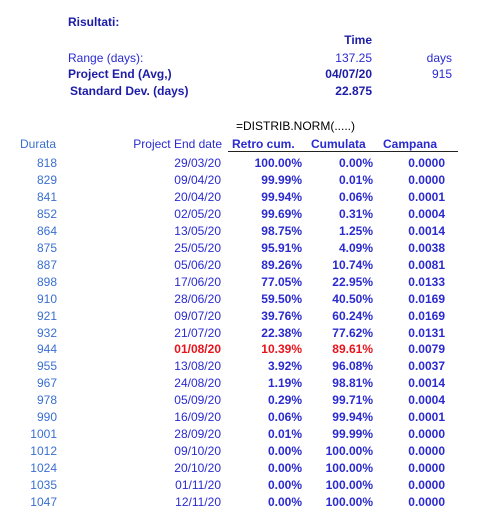  I want to click on cell: 0.01%, so click(355, 179).